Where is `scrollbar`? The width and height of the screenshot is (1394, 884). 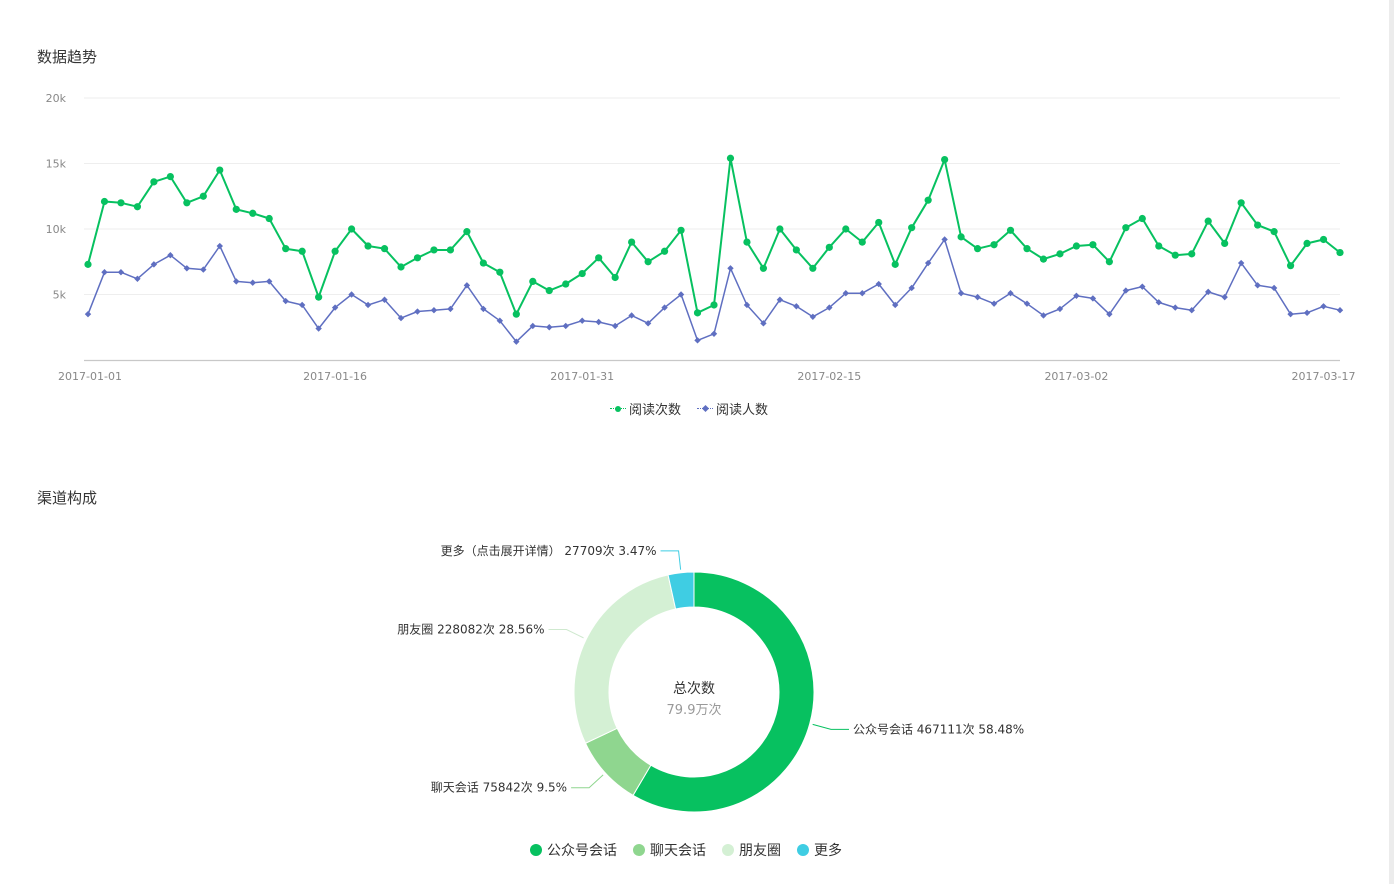 scrollbar is located at coordinates (1391, 442).